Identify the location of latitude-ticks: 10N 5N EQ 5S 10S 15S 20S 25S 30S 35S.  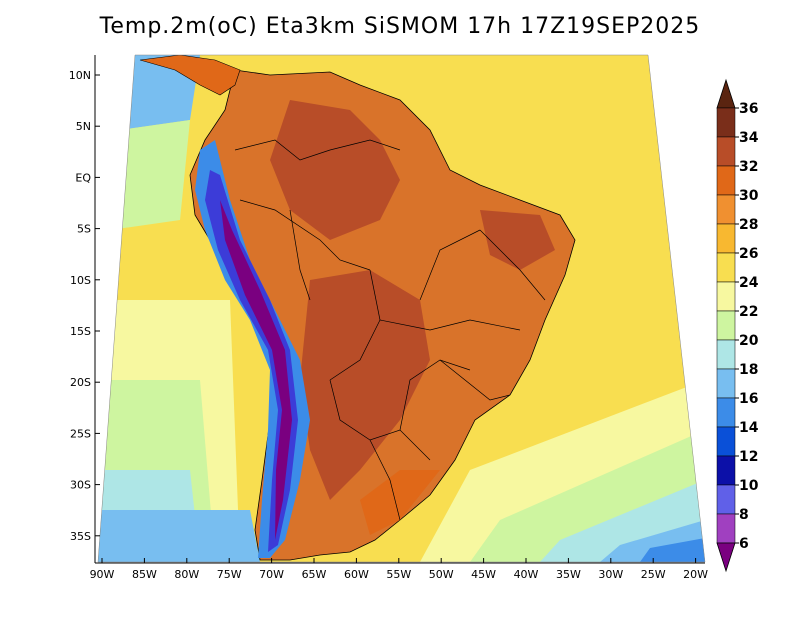
(84, 306).